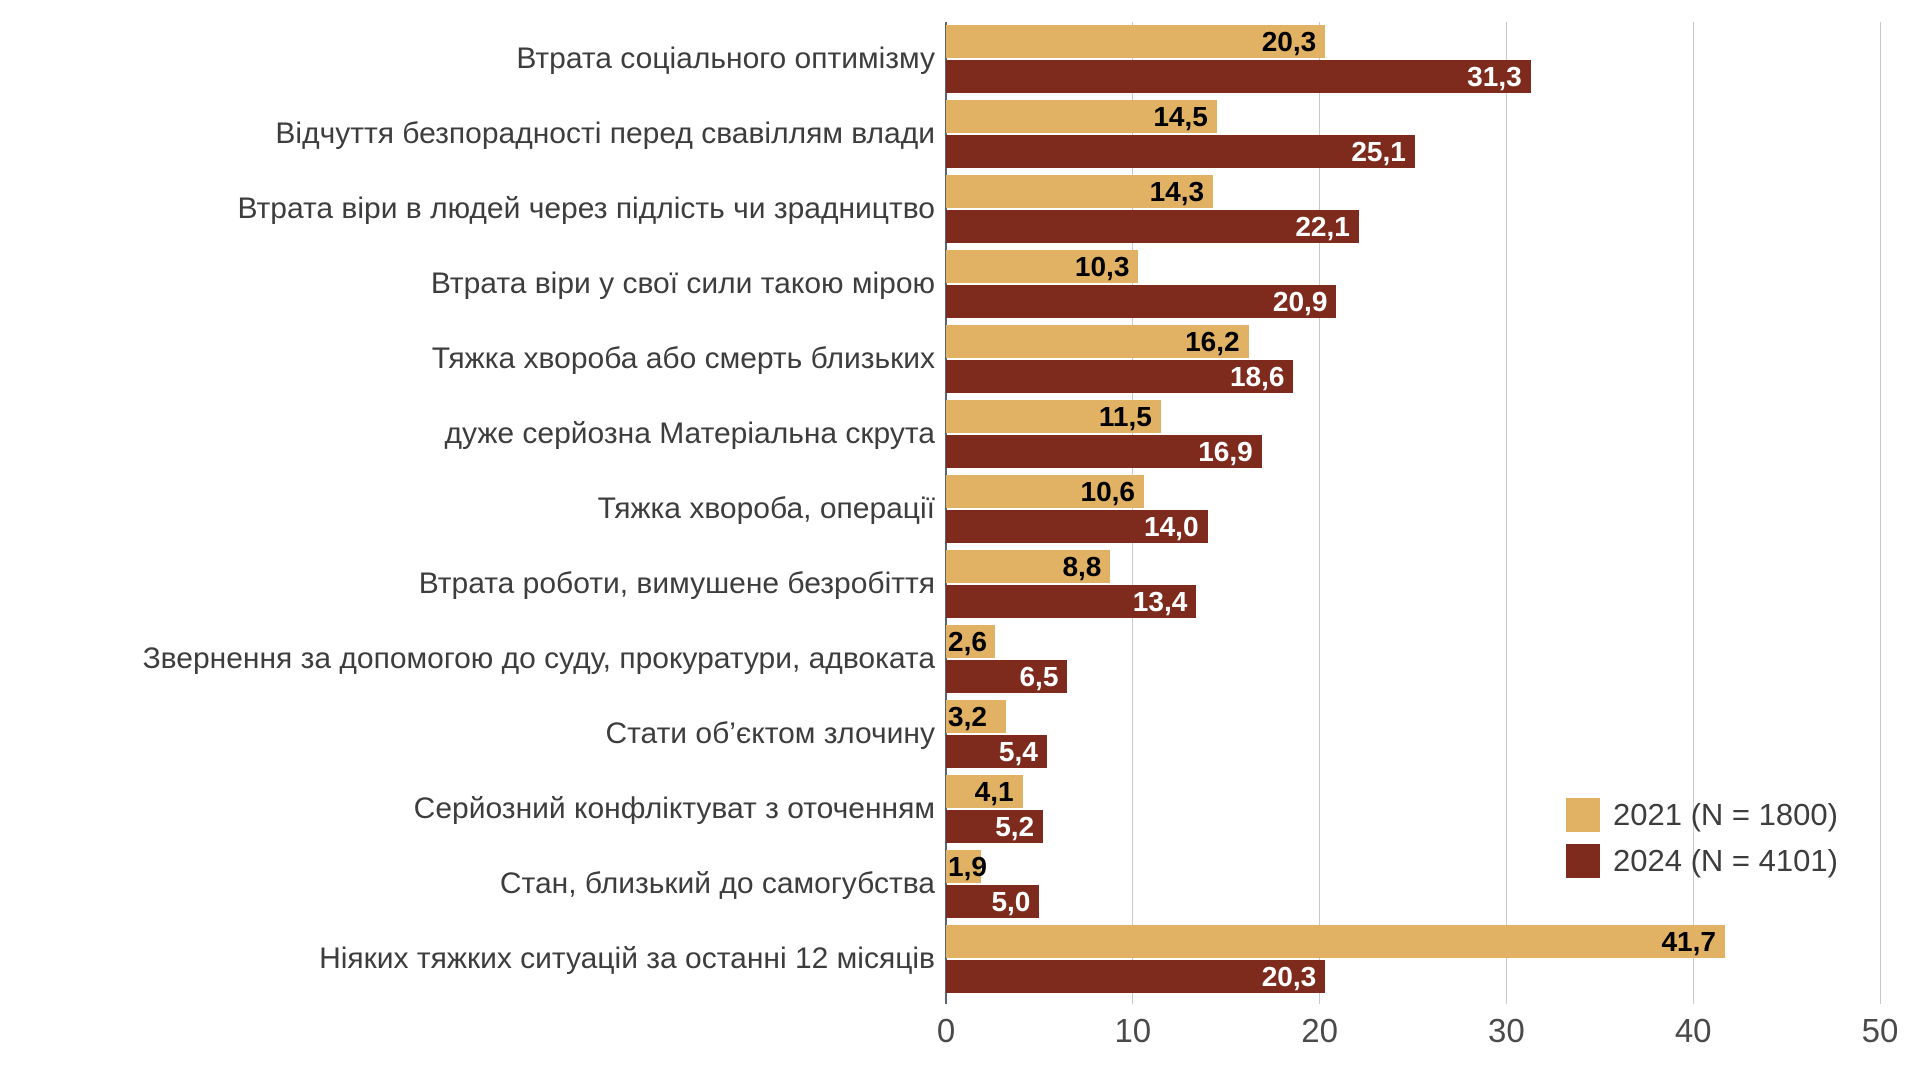 The width and height of the screenshot is (1920, 1080). What do you see at coordinates (1300, 301) in the screenshot?
I see `bar-value-label: 20,9` at bounding box center [1300, 301].